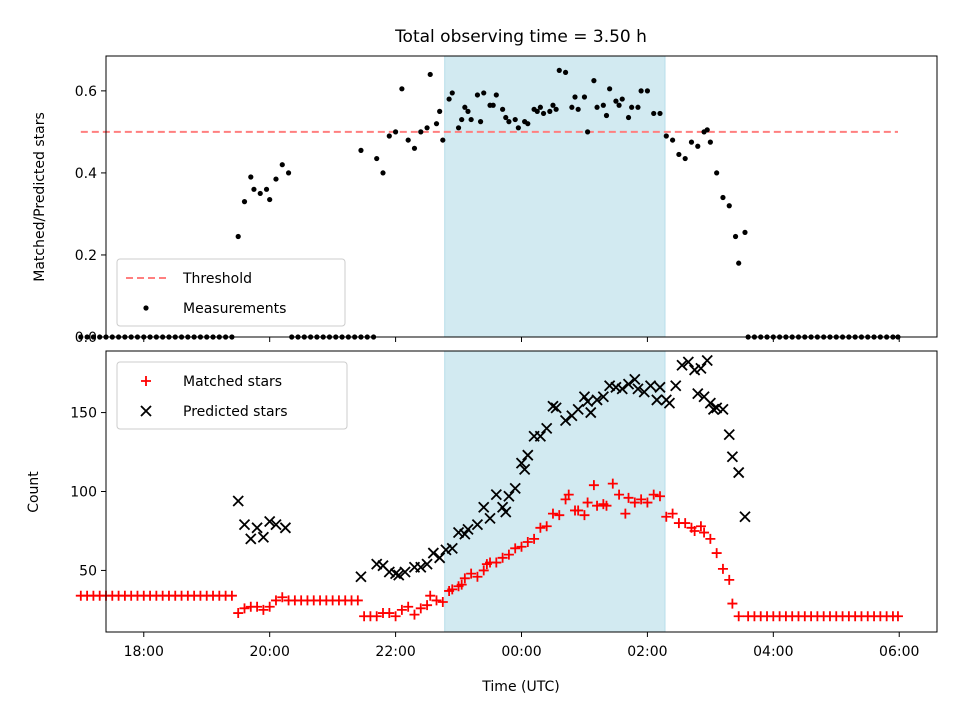 This screenshot has height=720, width=960. I want to click on legend: Threshold Measurements, so click(231, 292).